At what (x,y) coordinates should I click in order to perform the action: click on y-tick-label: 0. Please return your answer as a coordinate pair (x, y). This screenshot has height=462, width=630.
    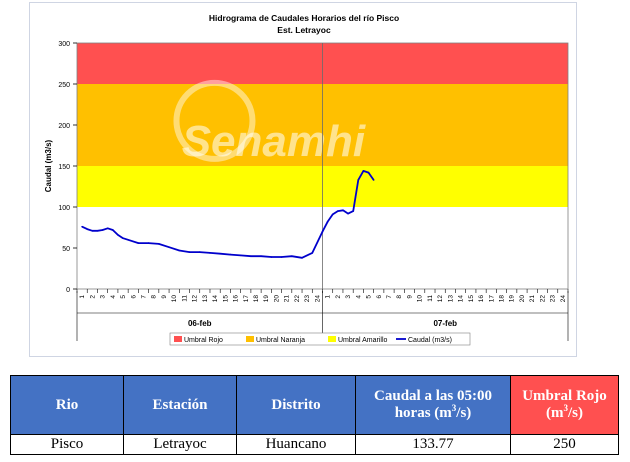
    Looking at the image, I should click on (68, 290).